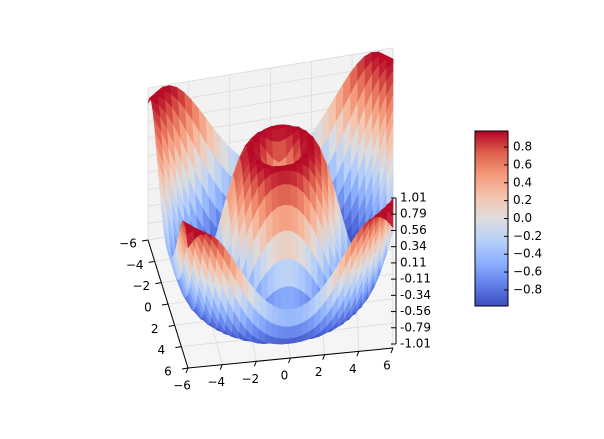 This screenshot has height=439, width=604. What do you see at coordinates (522, 200) in the screenshot?
I see `colorbar-tick-label: 0.2` at bounding box center [522, 200].